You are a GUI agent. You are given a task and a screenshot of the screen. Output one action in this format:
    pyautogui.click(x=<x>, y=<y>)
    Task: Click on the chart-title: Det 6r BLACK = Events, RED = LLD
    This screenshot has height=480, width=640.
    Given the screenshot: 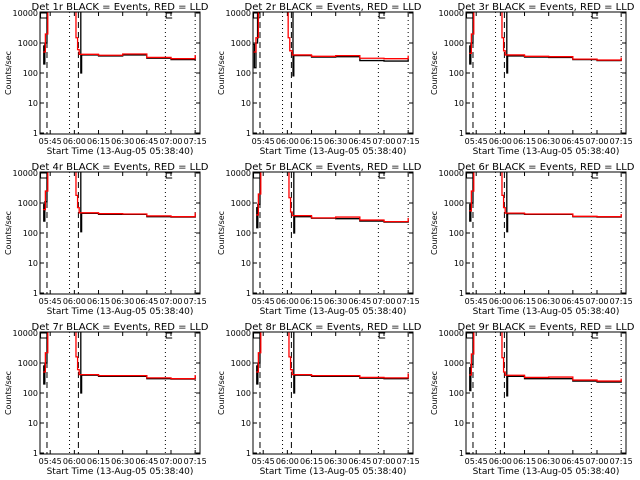 What is the action you would take?
    pyautogui.click(x=546, y=167)
    